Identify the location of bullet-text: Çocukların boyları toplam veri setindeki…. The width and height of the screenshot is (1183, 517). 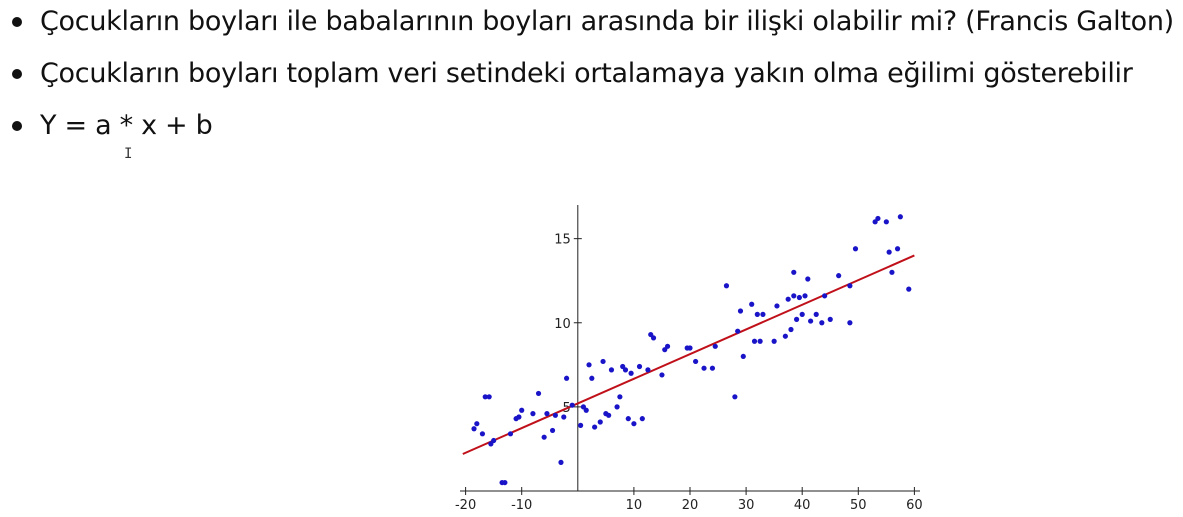
(586, 73).